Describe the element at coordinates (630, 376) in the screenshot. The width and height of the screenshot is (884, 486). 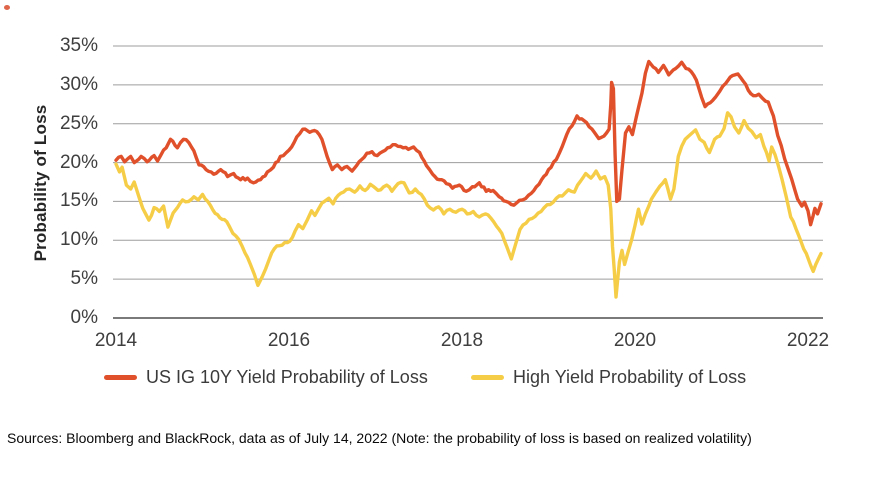
I see `legend-label-high-yield: High Yield Probability of Loss` at that location.